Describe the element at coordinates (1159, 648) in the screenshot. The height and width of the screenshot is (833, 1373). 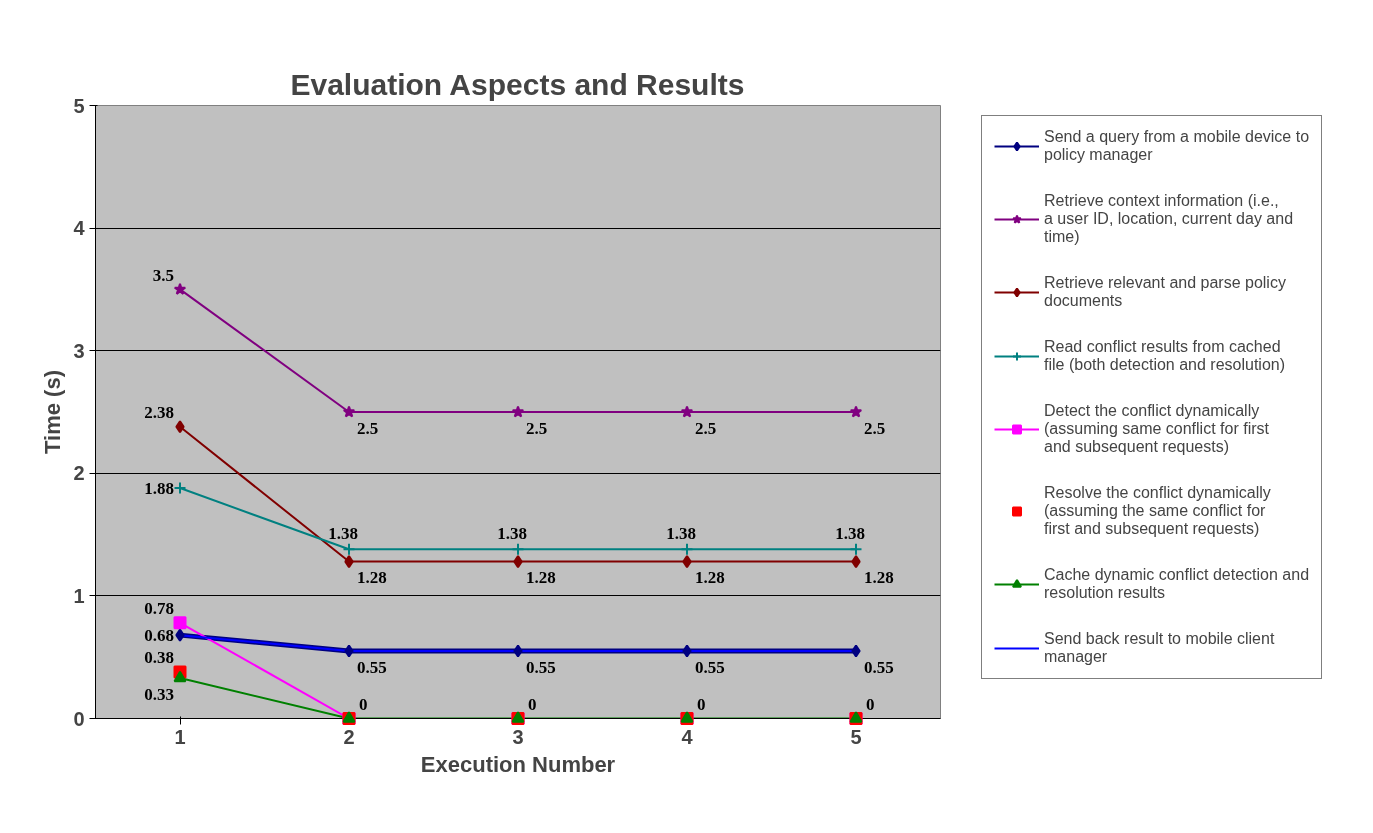
I see `legend-label: Send back result to mobile client manager` at that location.